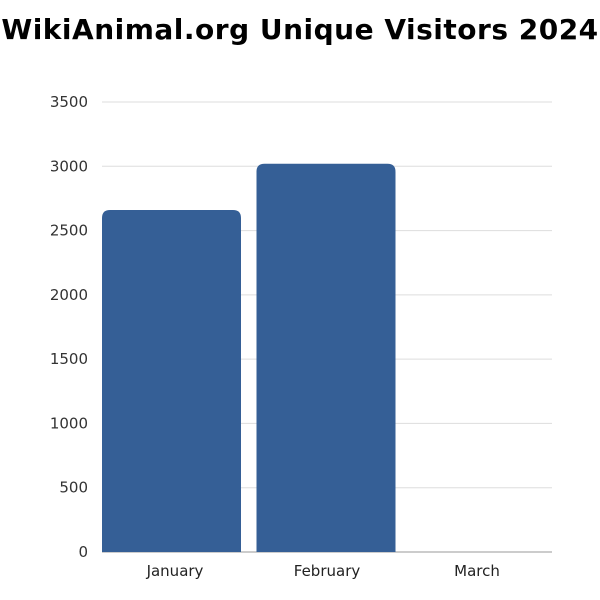  I want to click on y-tick-label: 3000, so click(69, 166).